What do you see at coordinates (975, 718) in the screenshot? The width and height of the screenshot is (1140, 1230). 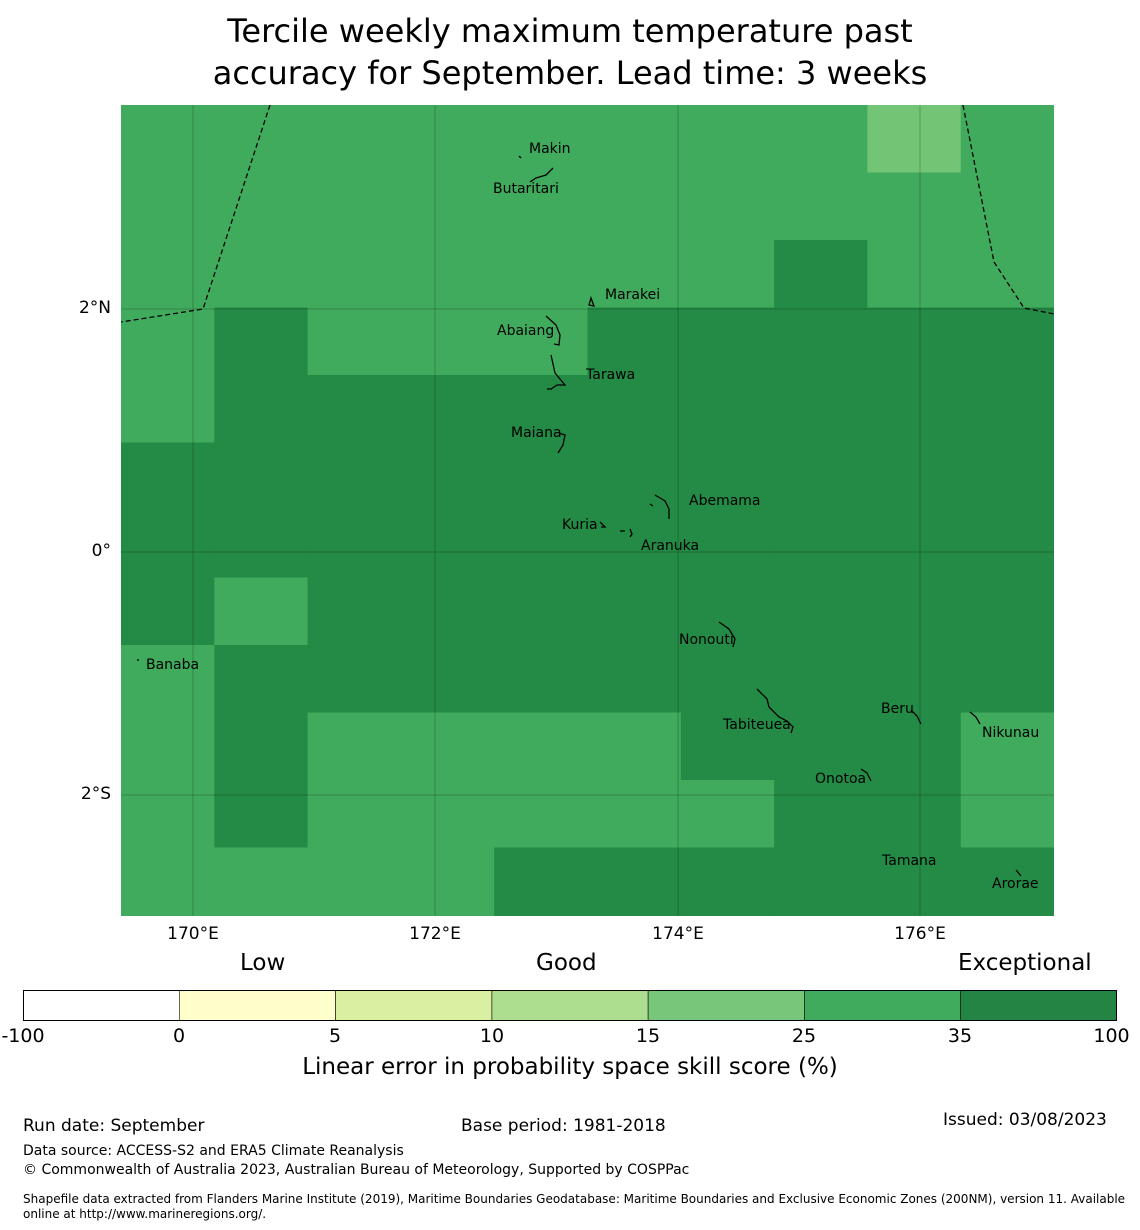 I see `island-nikunau` at bounding box center [975, 718].